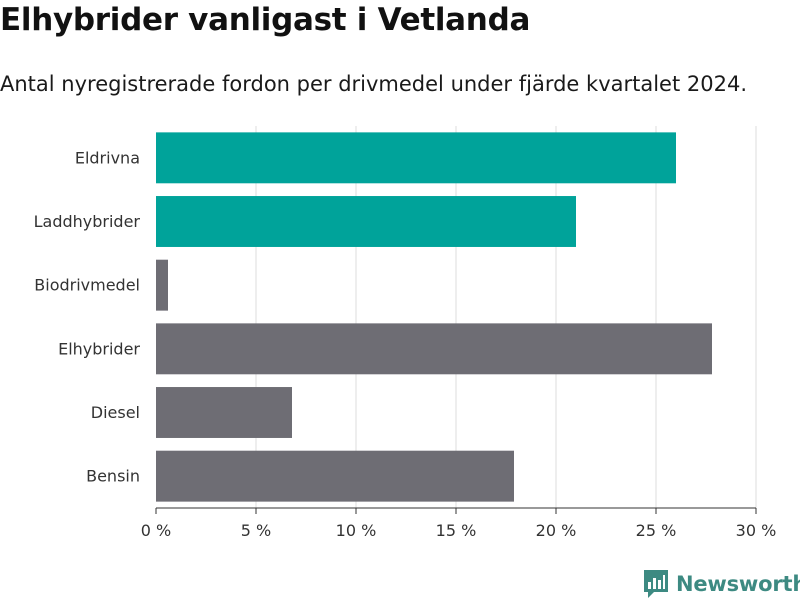  Describe the element at coordinates (99, 348) in the screenshot. I see `category-label: Elhybrider` at that location.